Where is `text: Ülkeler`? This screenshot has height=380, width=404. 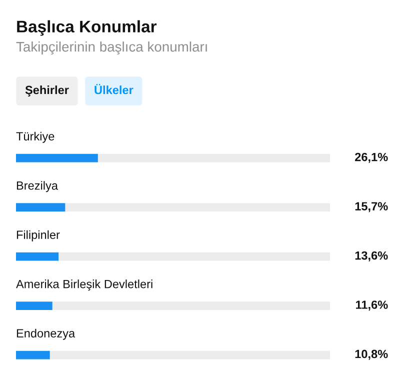
text: Ülkeler is located at coordinates (114, 89).